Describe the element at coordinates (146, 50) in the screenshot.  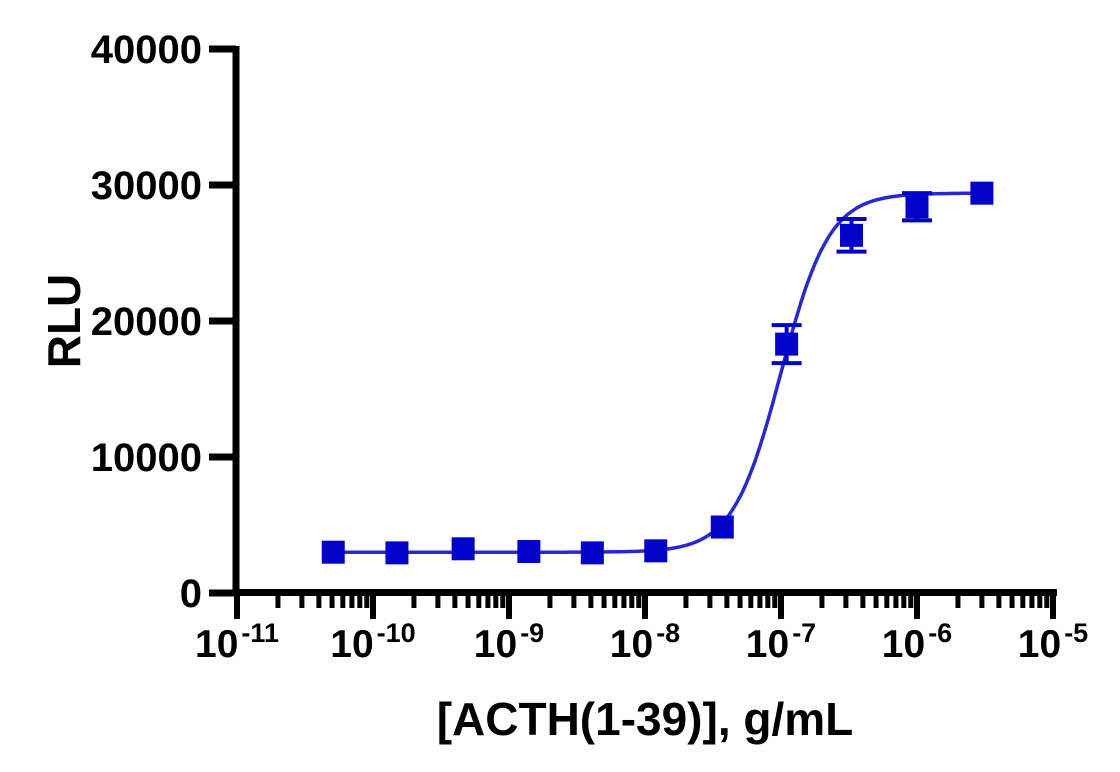
I see `y-tick-label: 40000` at that location.